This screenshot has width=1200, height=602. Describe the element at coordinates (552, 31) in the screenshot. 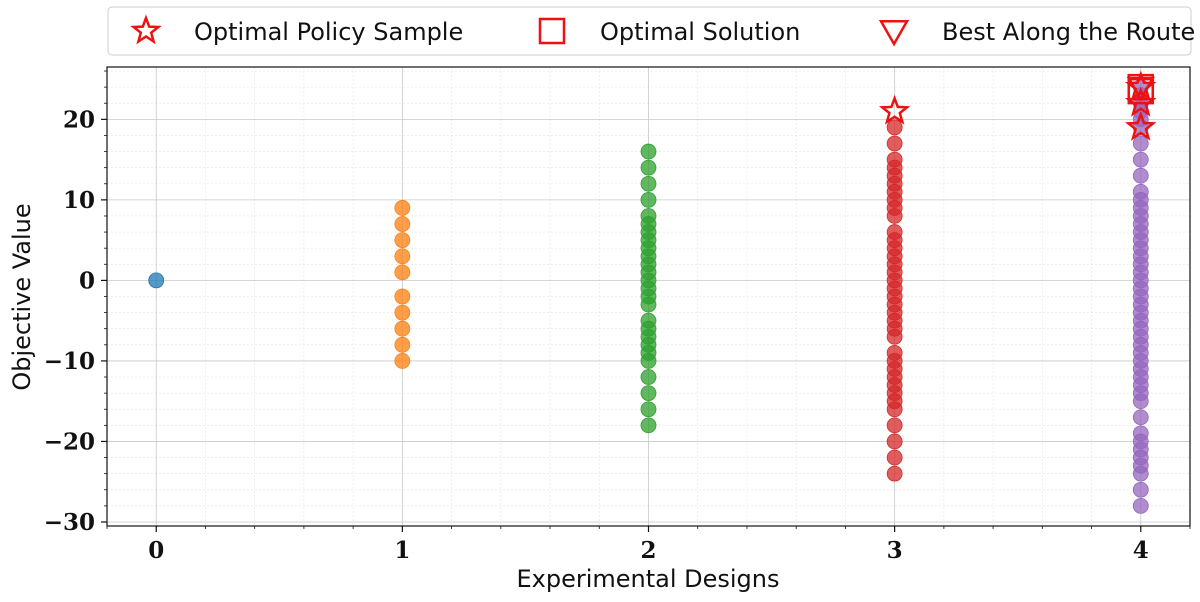

I see `legend-square-icon` at that location.